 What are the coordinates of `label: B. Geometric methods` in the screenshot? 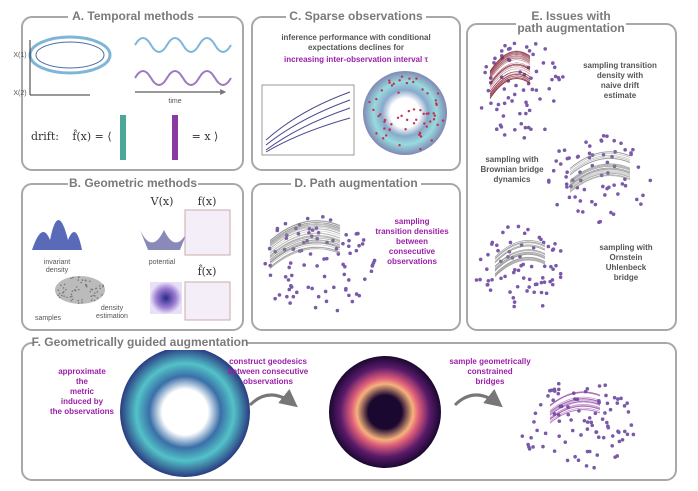 It's located at (133, 183).